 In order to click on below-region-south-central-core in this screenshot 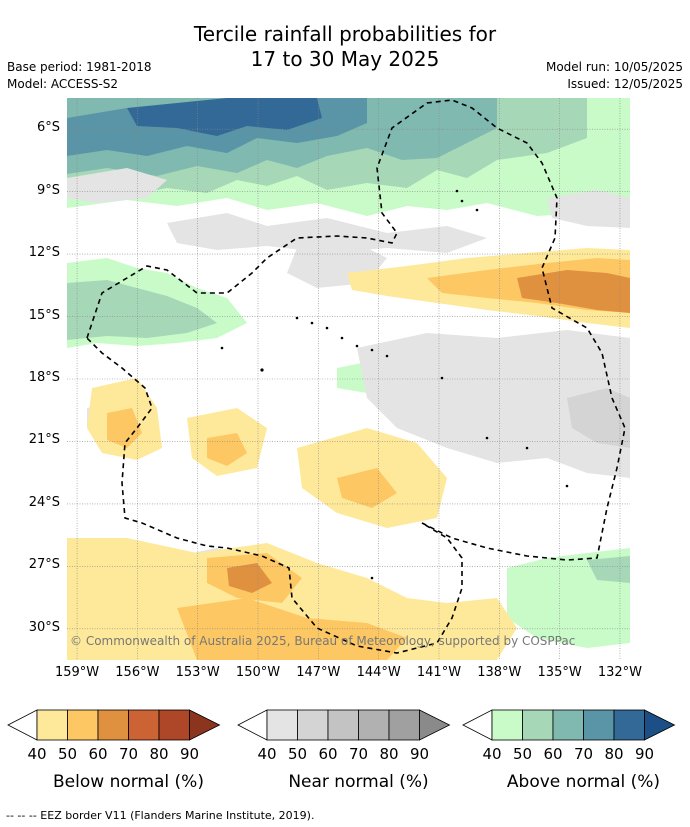, I will do `click(367, 488)`.